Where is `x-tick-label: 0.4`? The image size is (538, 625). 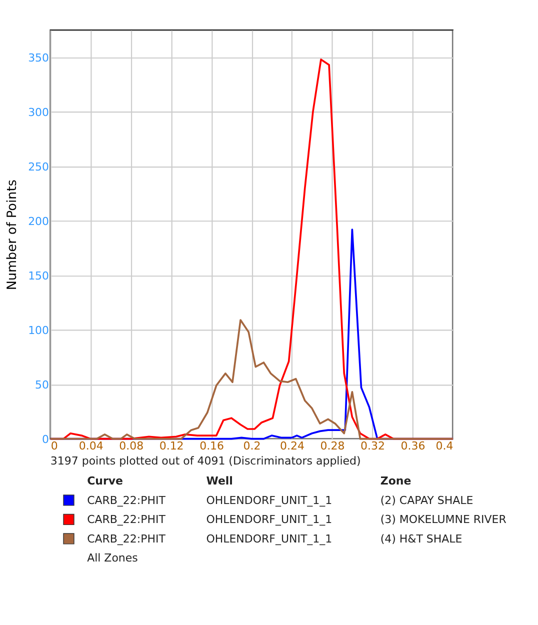 x-tick-label: 0.4 is located at coordinates (445, 445).